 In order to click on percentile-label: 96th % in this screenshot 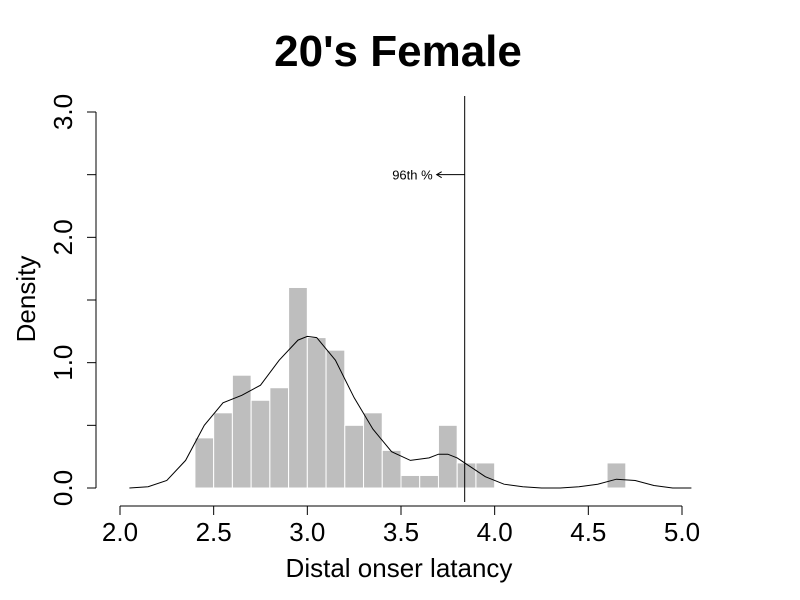, I will do `click(412, 175)`.